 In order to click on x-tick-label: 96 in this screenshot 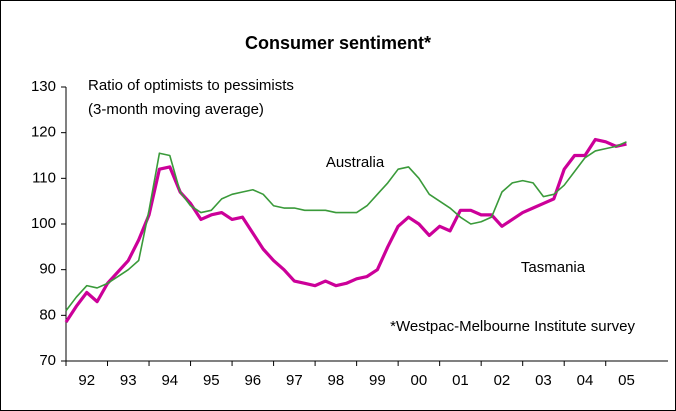, I will do `click(252, 380)`.